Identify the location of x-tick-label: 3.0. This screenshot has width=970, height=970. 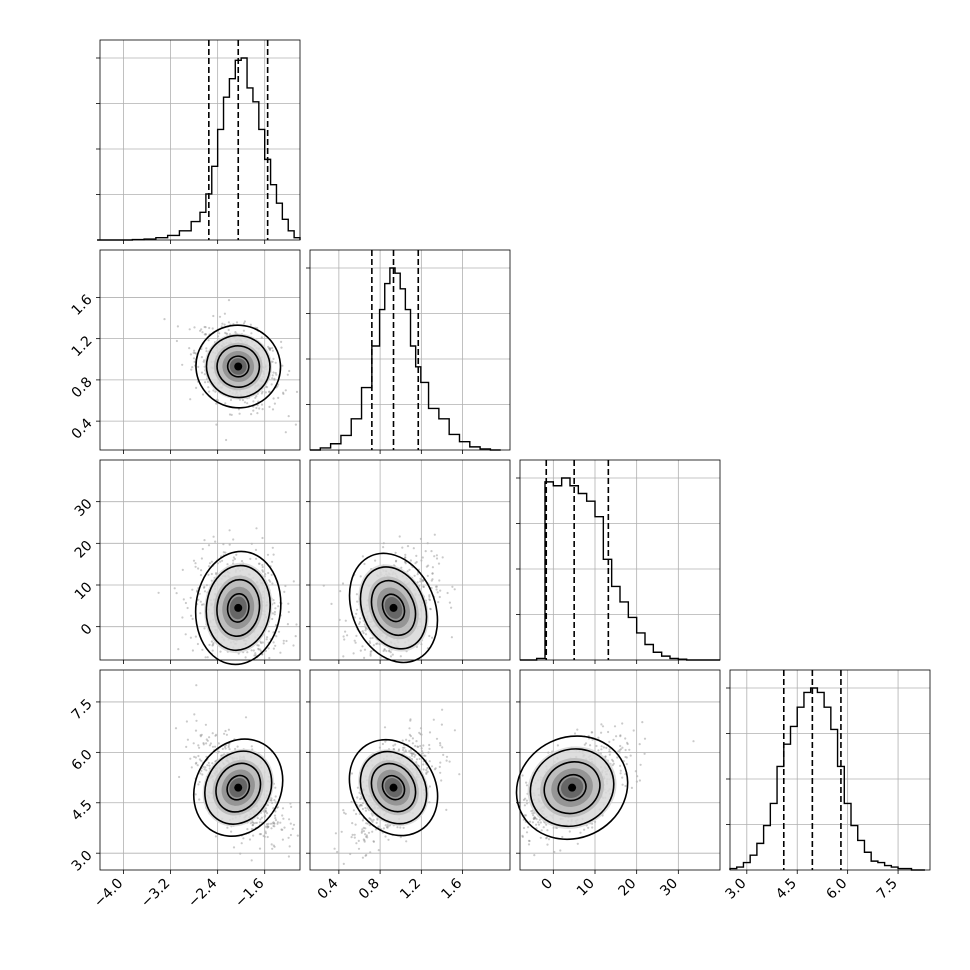
(736, 889).